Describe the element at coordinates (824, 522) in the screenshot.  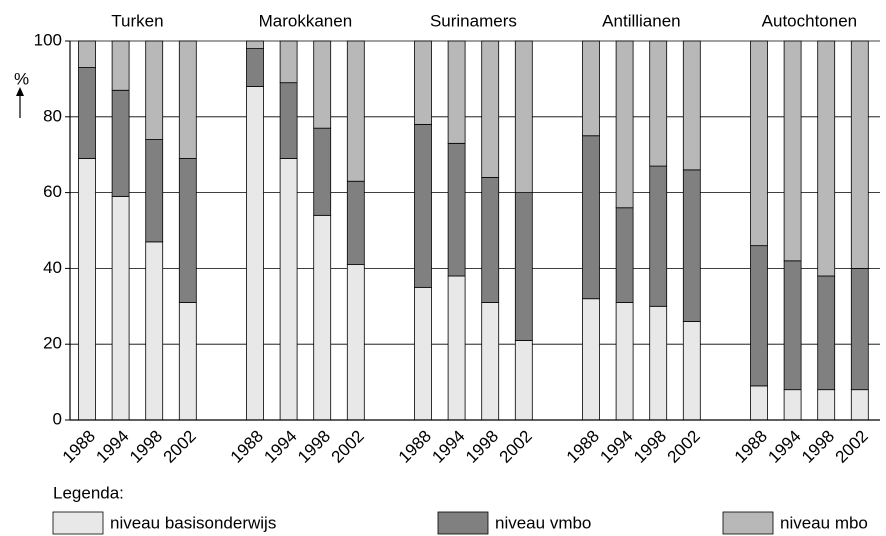
I see `legend-label: niveau mbo` at that location.